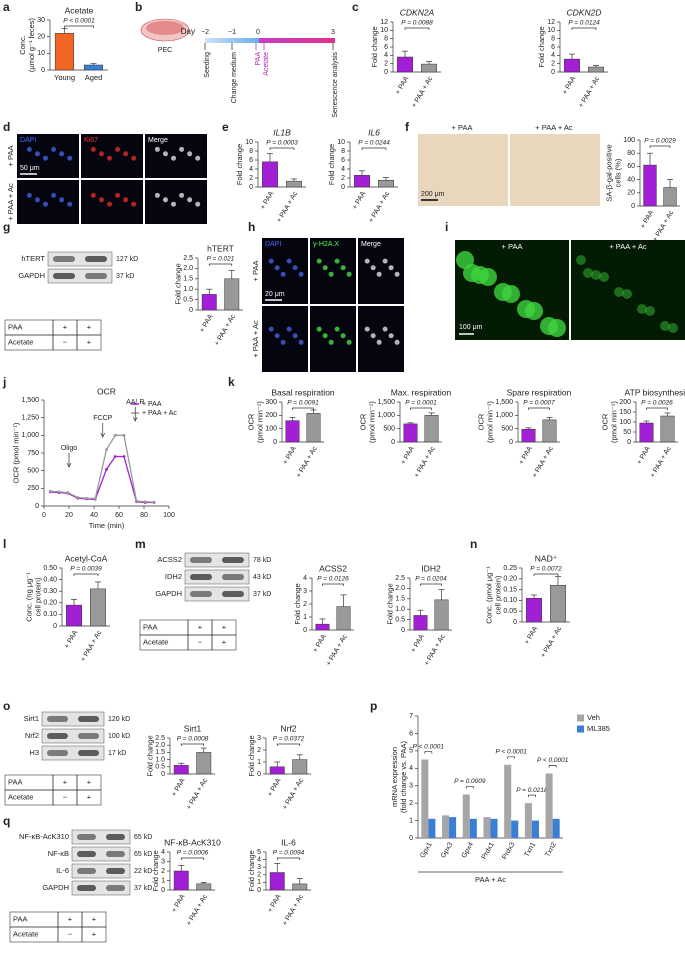  What do you see at coordinates (389, 429) in the screenshot?
I see `y-tick-label: 500` at bounding box center [389, 429].